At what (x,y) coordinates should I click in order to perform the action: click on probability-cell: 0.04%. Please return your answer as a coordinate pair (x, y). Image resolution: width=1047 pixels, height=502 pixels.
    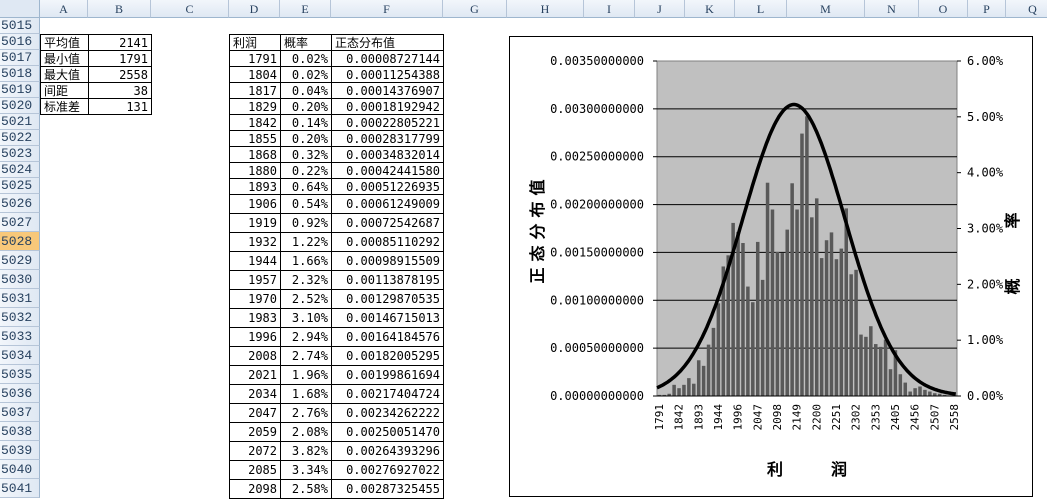
    Looking at the image, I should click on (306, 90).